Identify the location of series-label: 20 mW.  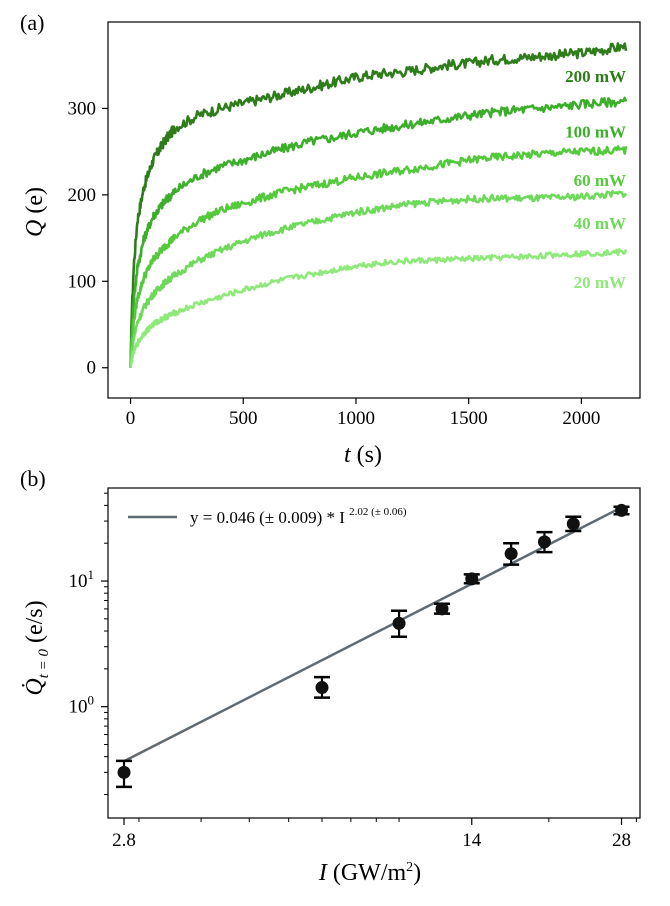
(600, 282).